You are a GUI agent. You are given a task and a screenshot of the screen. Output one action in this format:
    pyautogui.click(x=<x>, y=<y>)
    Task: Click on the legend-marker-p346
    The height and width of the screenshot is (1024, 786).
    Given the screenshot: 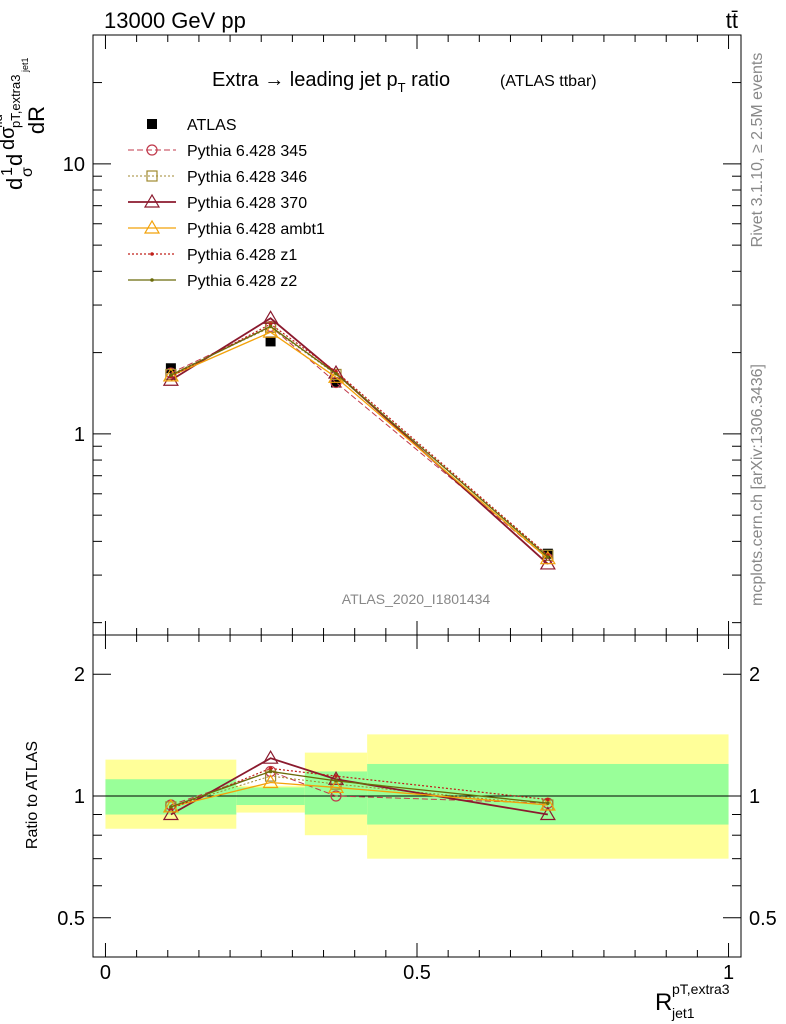 What is the action you would take?
    pyautogui.click(x=152, y=176)
    